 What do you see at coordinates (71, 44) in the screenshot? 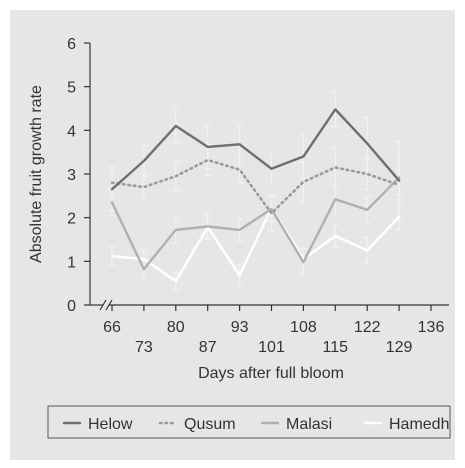
I see `y-tick-label: 6` at bounding box center [71, 44].